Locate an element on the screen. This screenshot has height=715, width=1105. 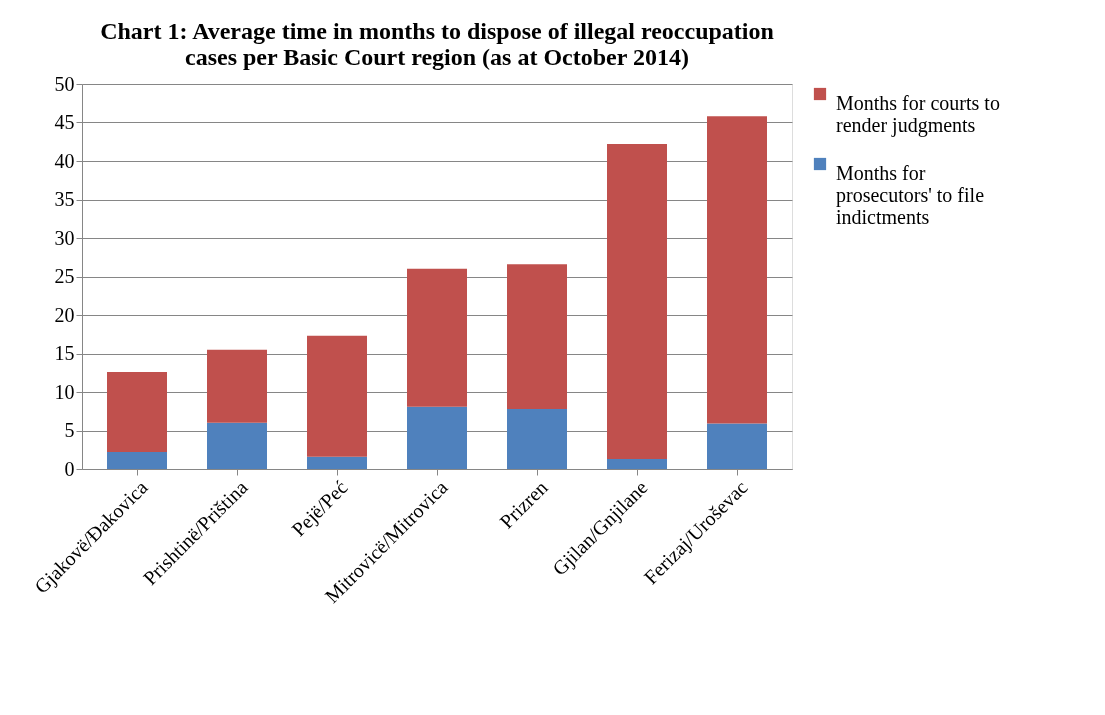
y-tick-label: 30 is located at coordinates (64, 237).